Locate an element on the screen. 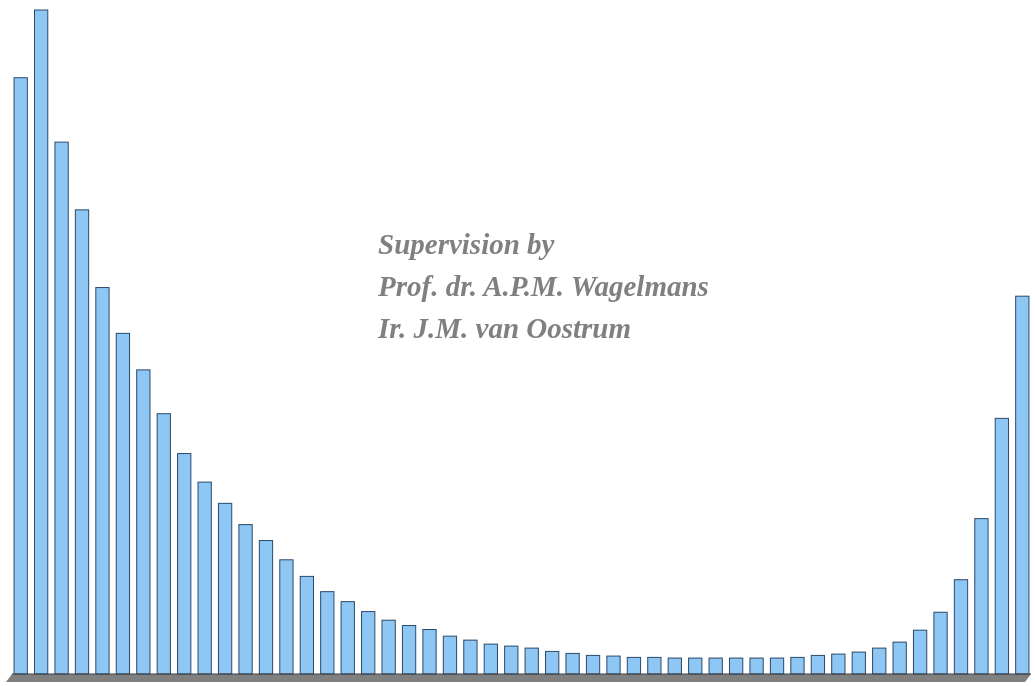  annotation: Supervision by is located at coordinates (466, 244).